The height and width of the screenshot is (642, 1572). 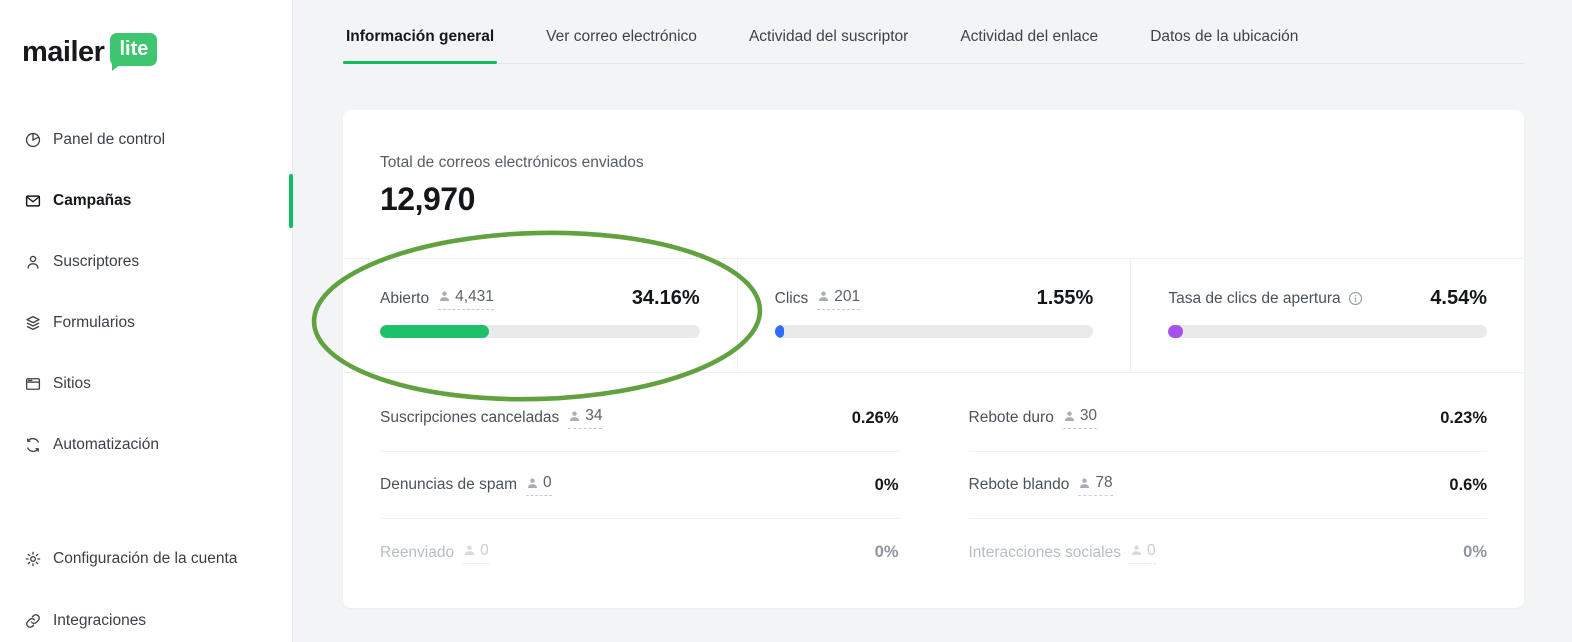 I want to click on stat-clics: Clics 201 1.55%, so click(x=933, y=315).